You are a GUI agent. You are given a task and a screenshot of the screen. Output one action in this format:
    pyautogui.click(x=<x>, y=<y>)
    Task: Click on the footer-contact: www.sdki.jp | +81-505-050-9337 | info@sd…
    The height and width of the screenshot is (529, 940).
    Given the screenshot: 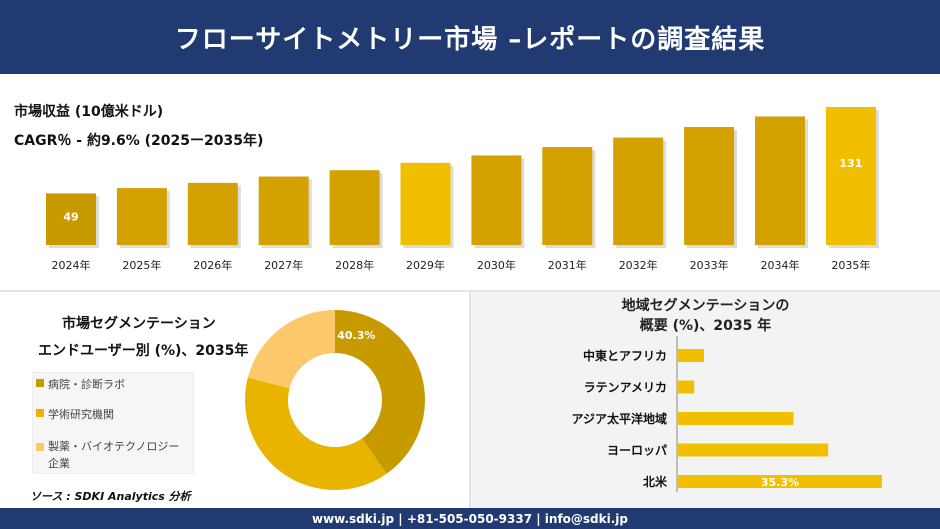 What is the action you would take?
    pyautogui.click(x=470, y=518)
    